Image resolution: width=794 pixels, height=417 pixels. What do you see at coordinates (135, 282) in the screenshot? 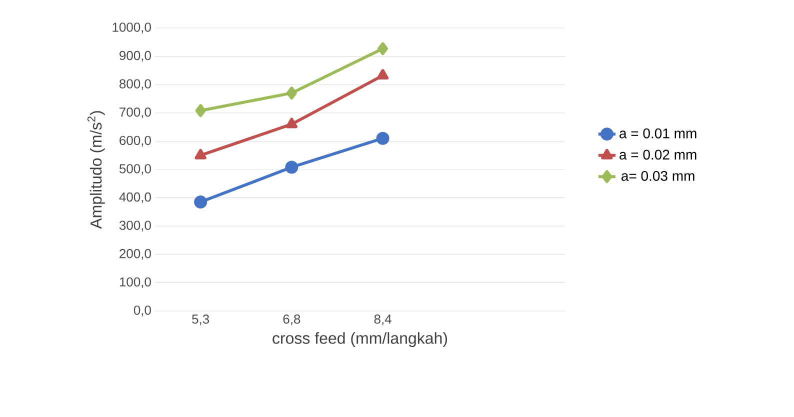
I see `y-tick-label: 100,0` at bounding box center [135, 282].